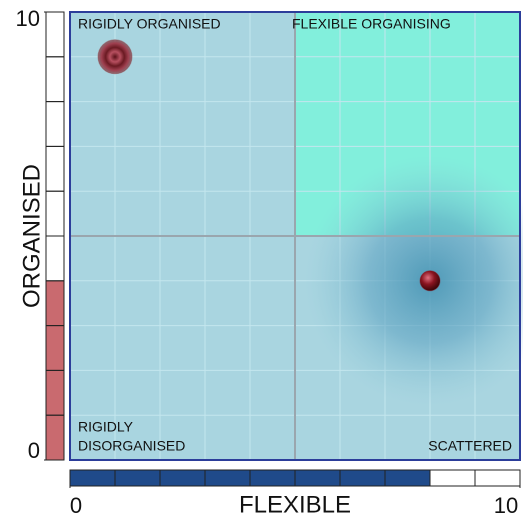 The height and width of the screenshot is (521, 523). Describe the element at coordinates (28, 18) in the screenshot. I see `y-tick-label: 10` at that location.